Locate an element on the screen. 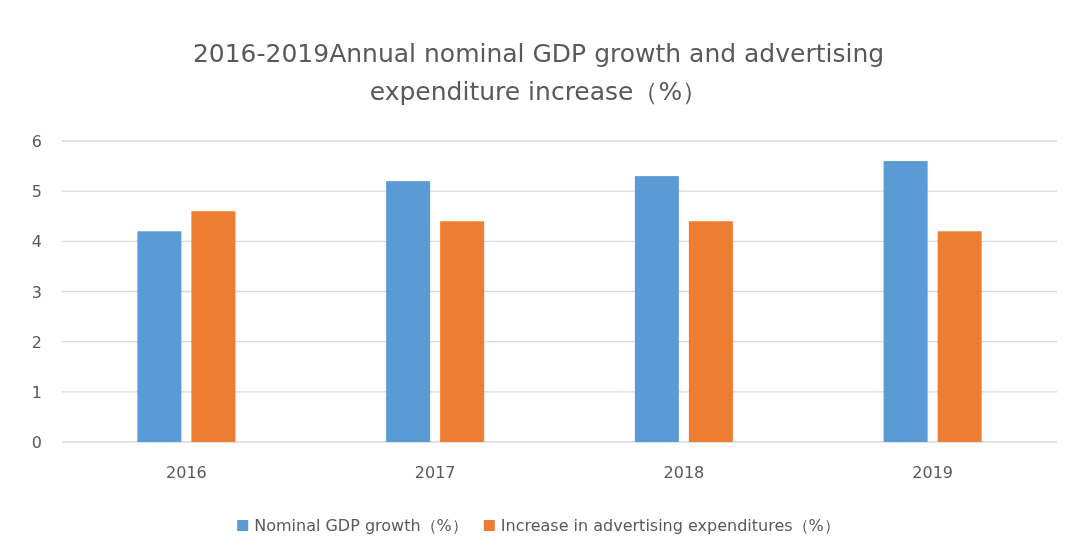  y-tick-label: 3 is located at coordinates (36, 292).